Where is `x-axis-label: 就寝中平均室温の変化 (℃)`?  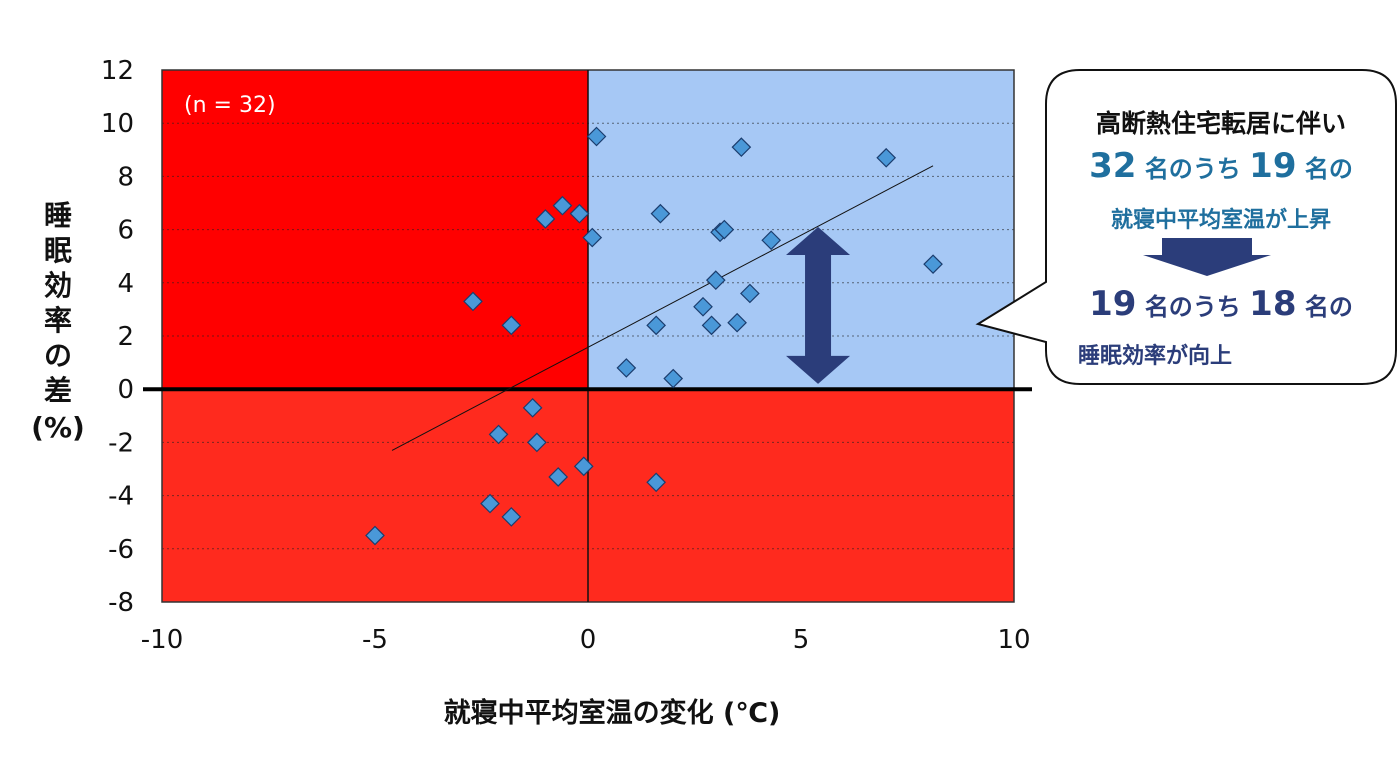
x-axis-label: 就寝中平均室温の変化 (℃) is located at coordinates (612, 713).